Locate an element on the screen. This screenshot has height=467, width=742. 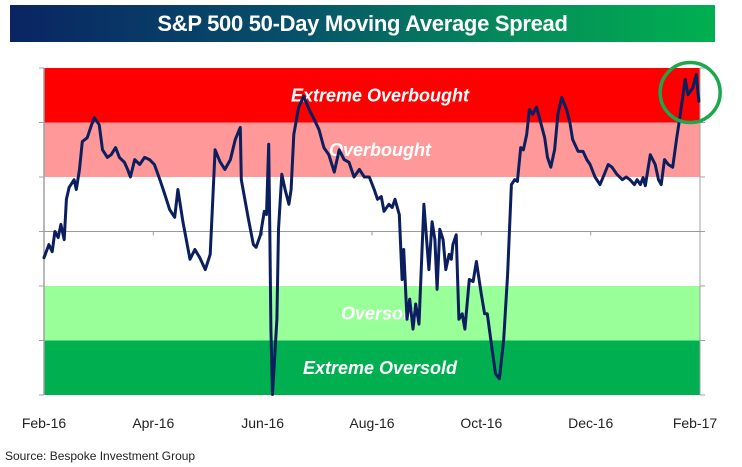
x-tick-label: Feb-17 is located at coordinates (695, 423).